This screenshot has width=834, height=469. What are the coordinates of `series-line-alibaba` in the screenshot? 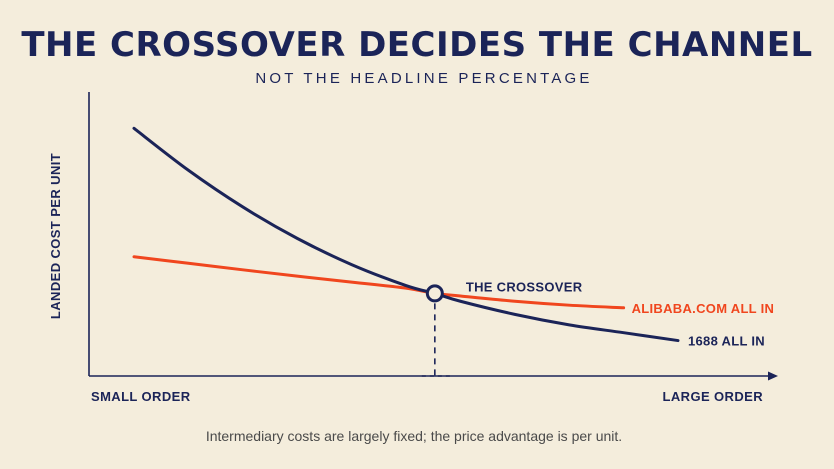 It's located at (379, 282).